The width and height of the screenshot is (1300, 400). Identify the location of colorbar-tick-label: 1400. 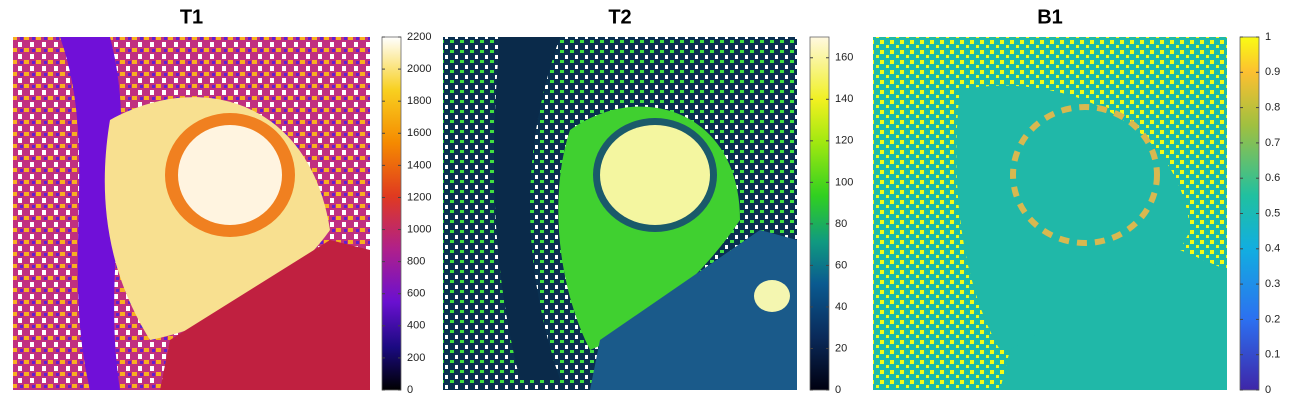
(419, 165).